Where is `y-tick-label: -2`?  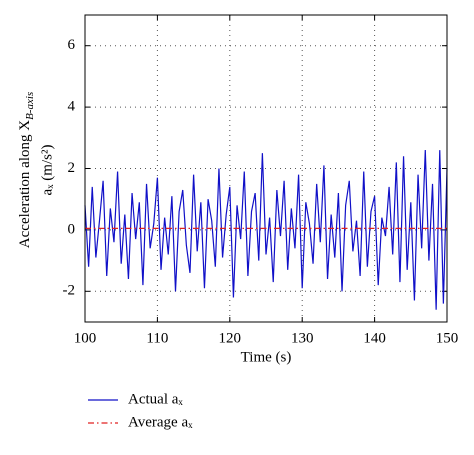
y-tick-label: -2 is located at coordinates (69, 291).